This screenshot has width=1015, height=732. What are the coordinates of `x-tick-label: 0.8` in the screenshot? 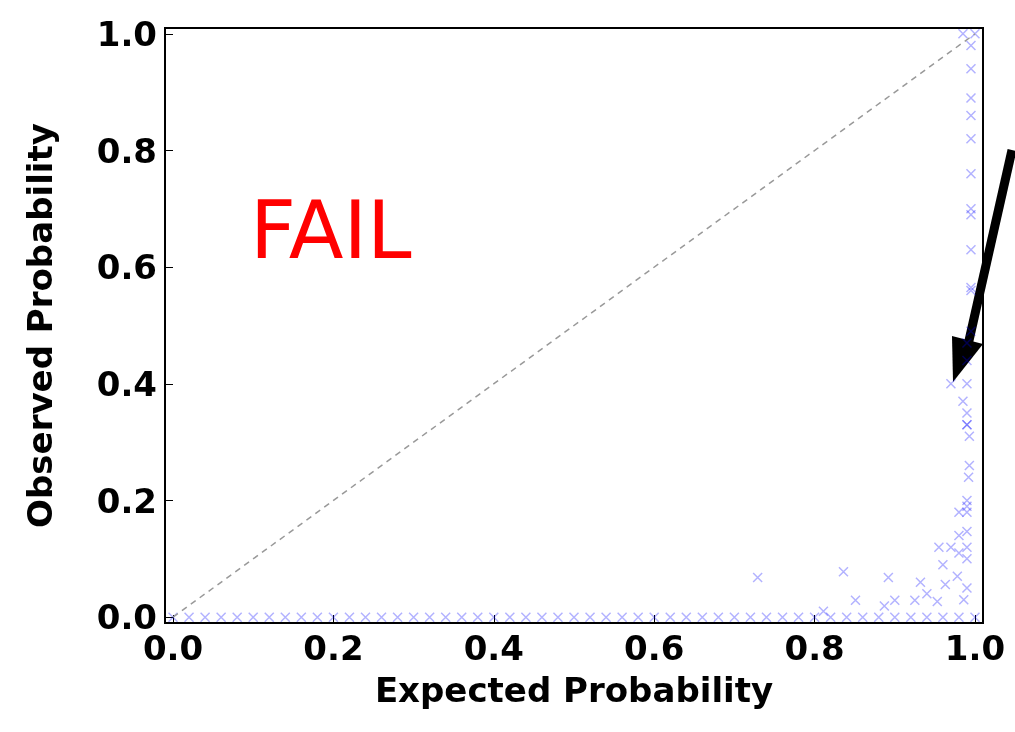 It's located at (814, 648).